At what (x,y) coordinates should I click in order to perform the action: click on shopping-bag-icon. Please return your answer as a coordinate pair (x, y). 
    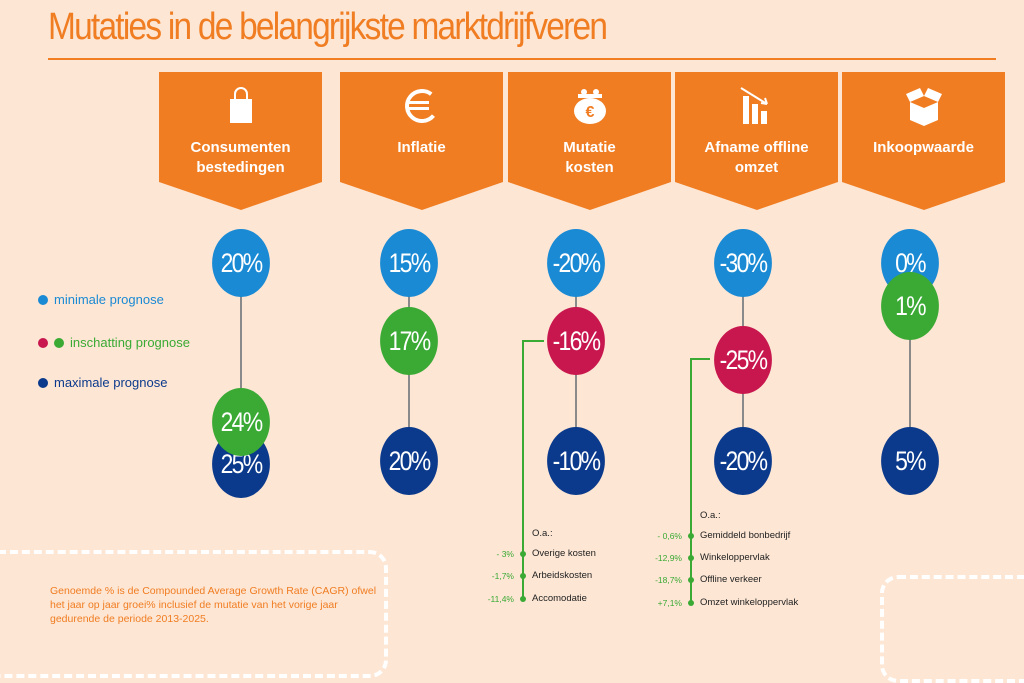
    Looking at the image, I should click on (240, 105).